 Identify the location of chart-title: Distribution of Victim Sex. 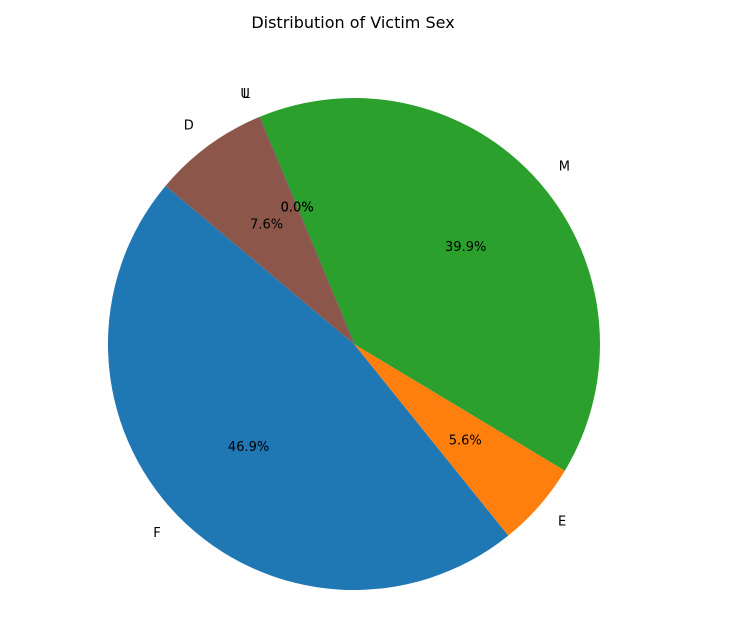
(352, 22).